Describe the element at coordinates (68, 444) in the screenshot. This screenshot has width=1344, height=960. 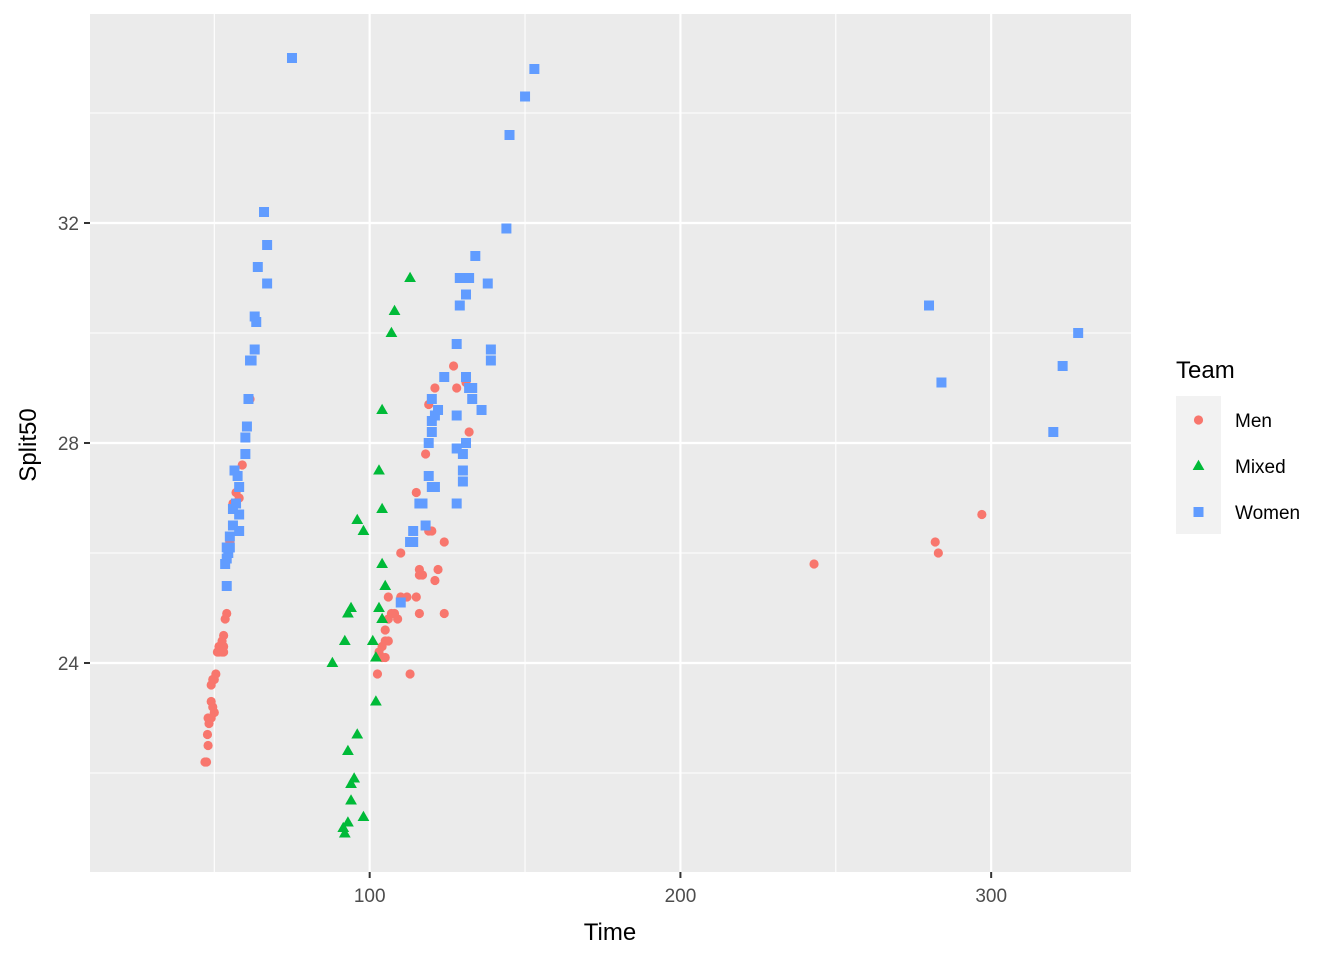
I see `y-tick-label: 28` at that location.